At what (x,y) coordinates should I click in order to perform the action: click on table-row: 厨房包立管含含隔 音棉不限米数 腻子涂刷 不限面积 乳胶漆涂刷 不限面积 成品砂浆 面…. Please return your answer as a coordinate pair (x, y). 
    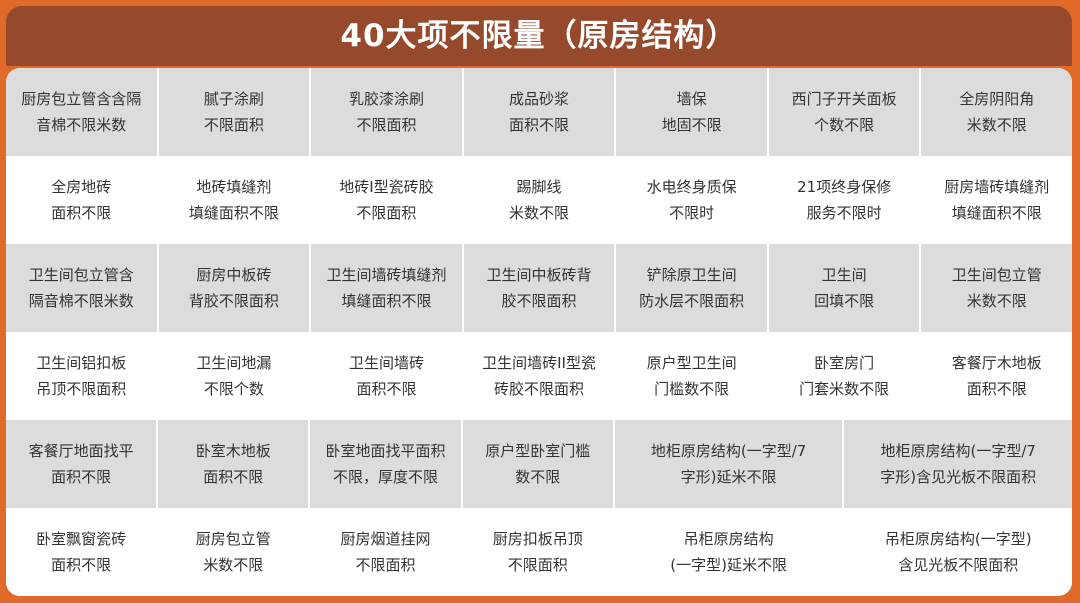
    Looking at the image, I should click on (539, 112).